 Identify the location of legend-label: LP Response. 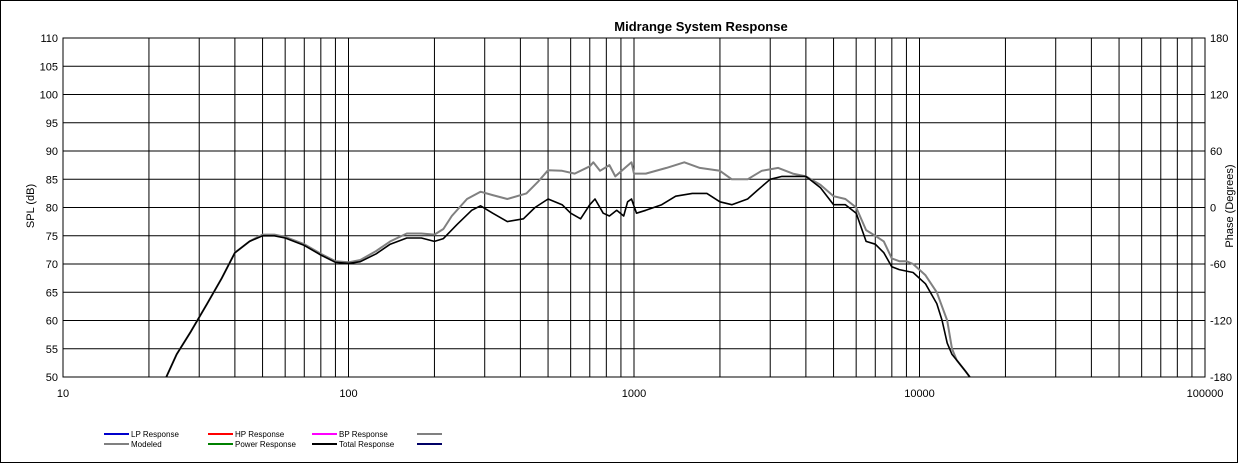
(155, 434).